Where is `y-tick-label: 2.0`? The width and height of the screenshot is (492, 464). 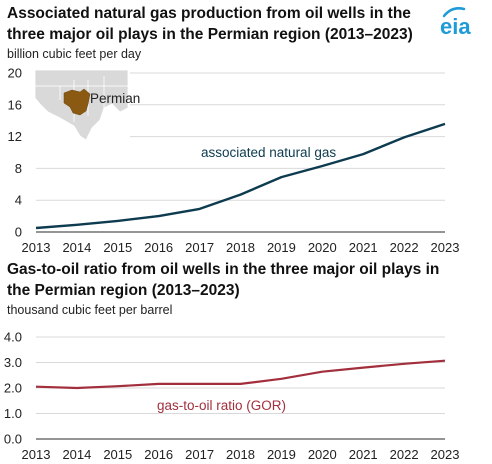 y-tick-label: 2.0 is located at coordinates (13, 388).